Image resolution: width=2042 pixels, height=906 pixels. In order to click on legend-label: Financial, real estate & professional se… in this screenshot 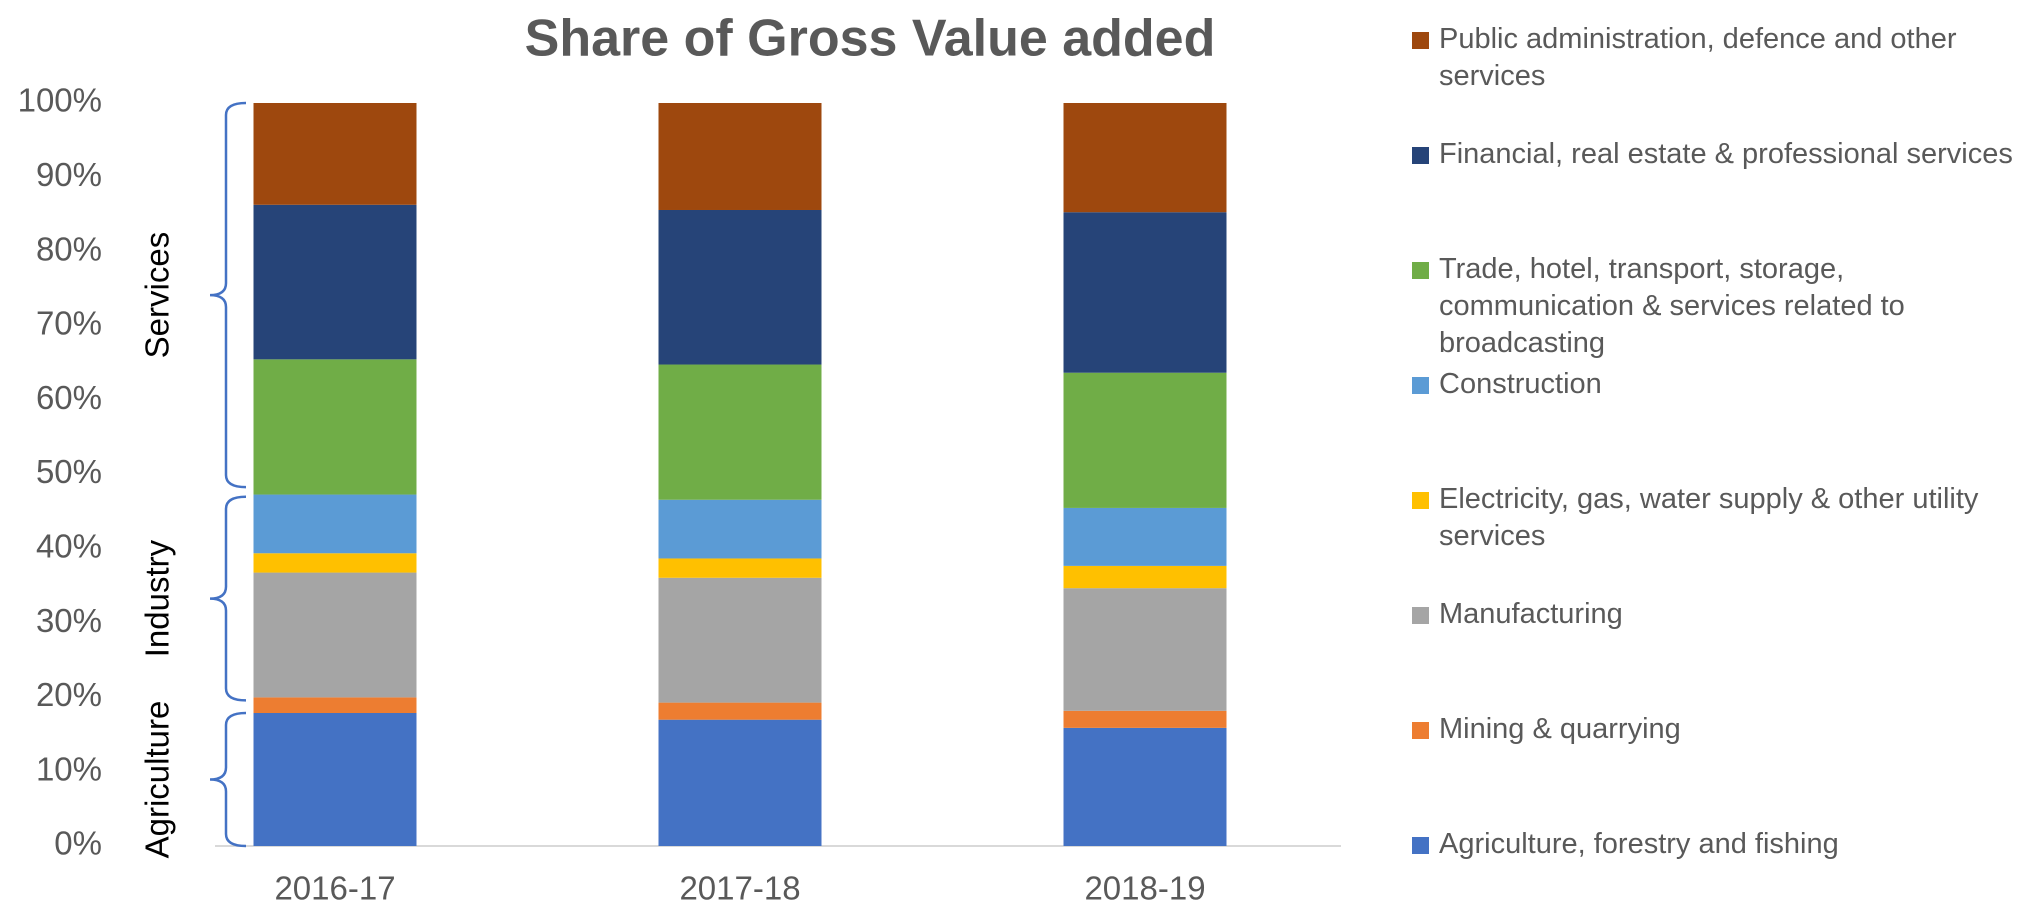, I will do `click(1726, 154)`.